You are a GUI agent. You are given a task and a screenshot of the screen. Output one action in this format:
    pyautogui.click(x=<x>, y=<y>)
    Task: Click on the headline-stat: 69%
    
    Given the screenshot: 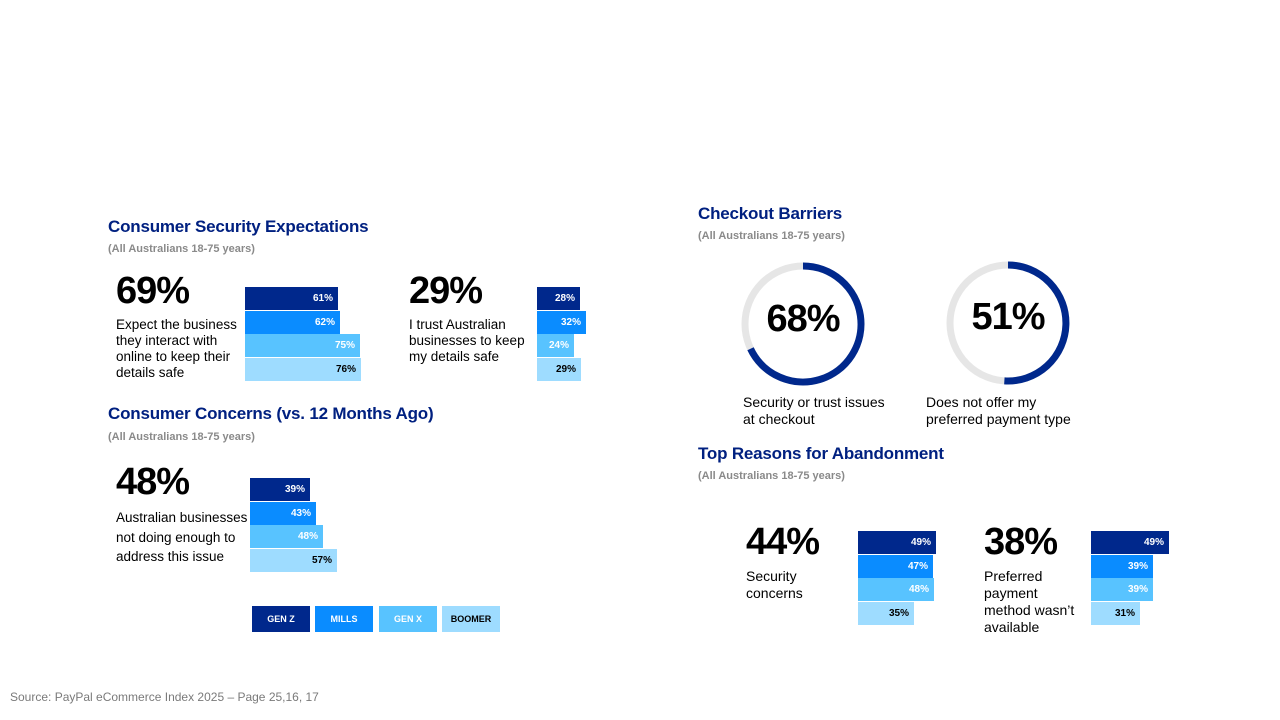 What is the action you would take?
    pyautogui.click(x=153, y=291)
    